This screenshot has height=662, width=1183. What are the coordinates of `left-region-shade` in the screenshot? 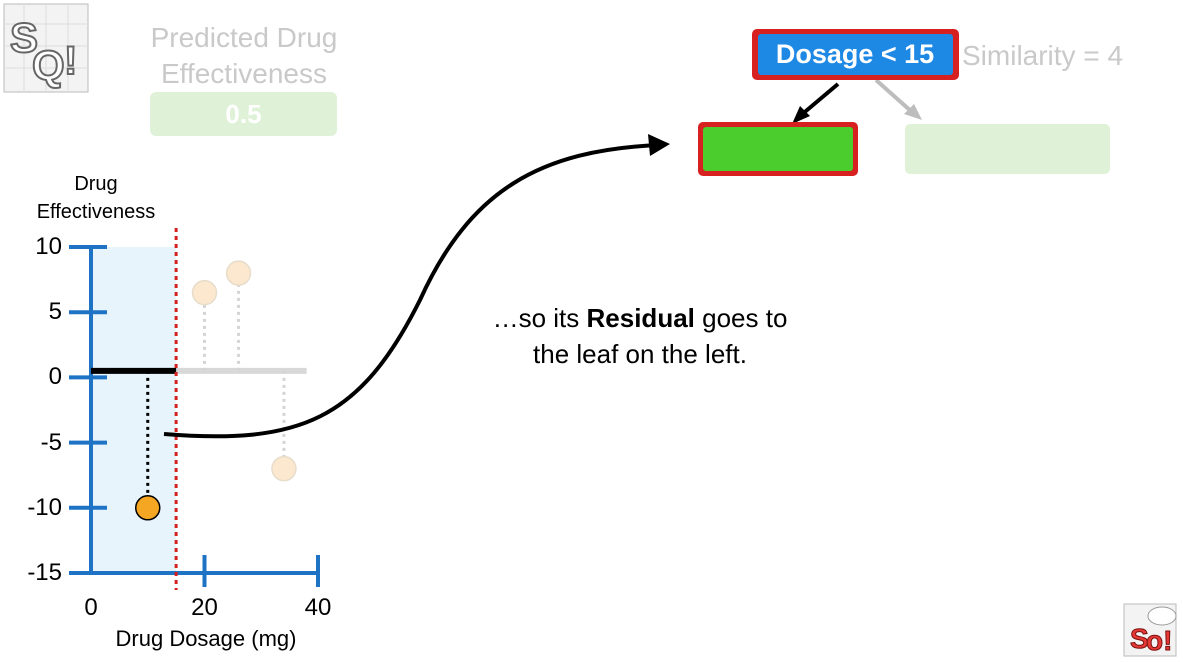 It's located at (134, 410).